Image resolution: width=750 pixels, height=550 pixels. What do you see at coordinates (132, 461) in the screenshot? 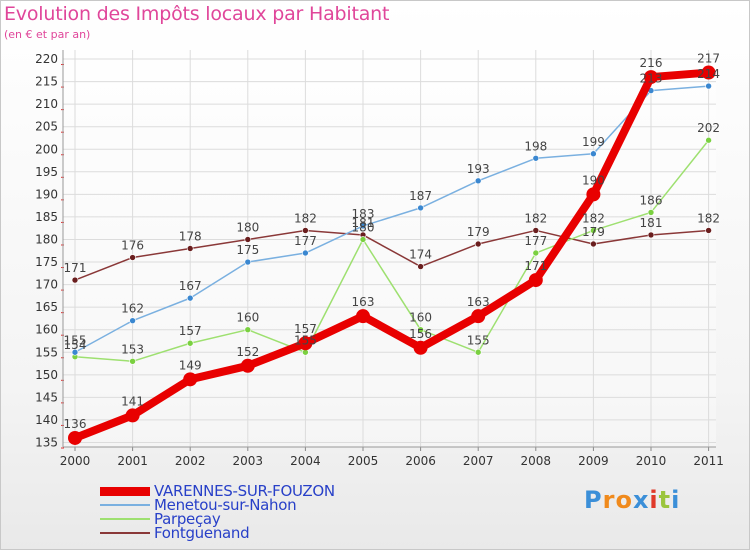
I see `x-tick-label: 2001` at bounding box center [132, 461].